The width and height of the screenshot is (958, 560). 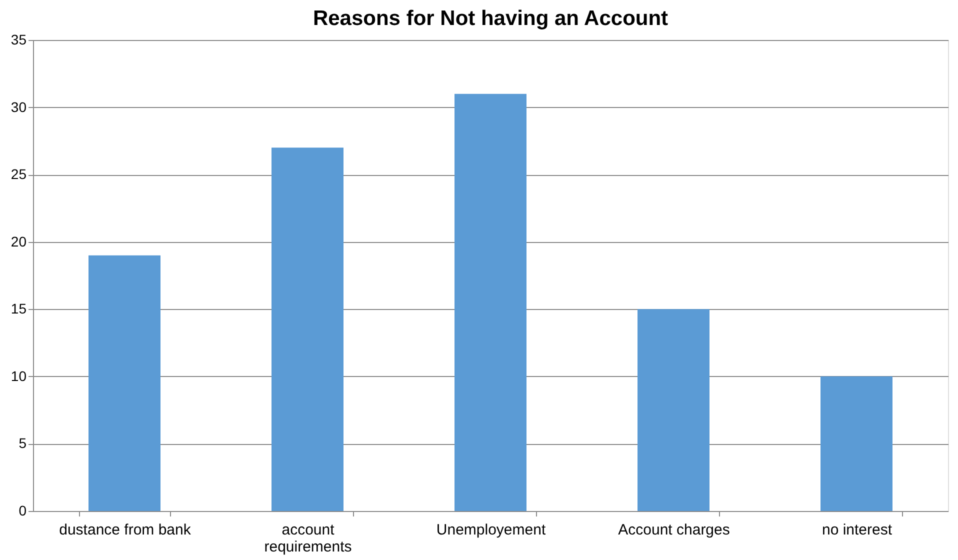 I want to click on y-tick-label: 5, so click(x=22, y=443).